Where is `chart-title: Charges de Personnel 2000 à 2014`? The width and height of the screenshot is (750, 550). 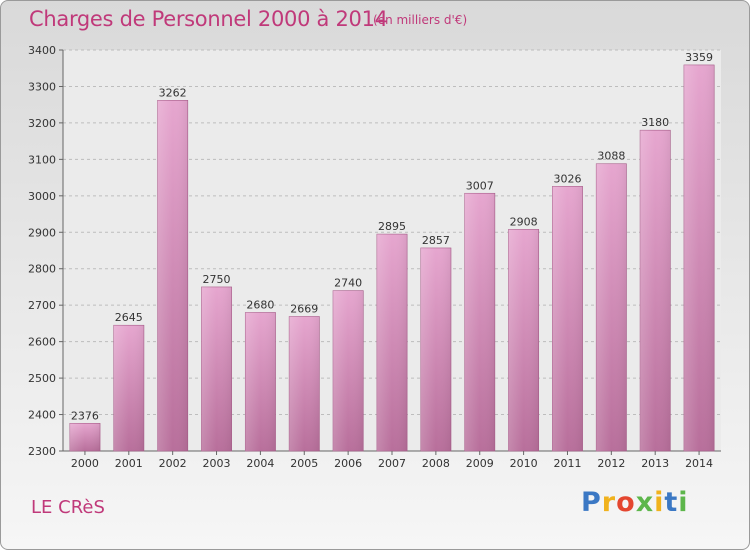 chart-title: Charges de Personnel 2000 à 2014 is located at coordinates (208, 19).